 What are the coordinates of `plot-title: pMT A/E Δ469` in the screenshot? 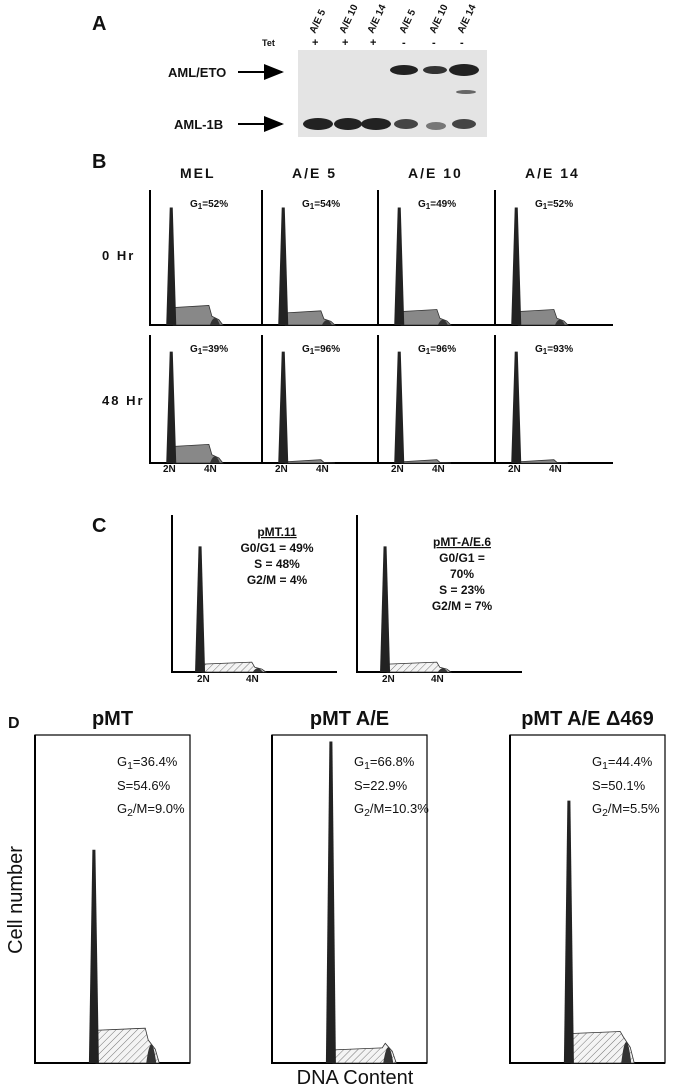 It's located at (587, 719).